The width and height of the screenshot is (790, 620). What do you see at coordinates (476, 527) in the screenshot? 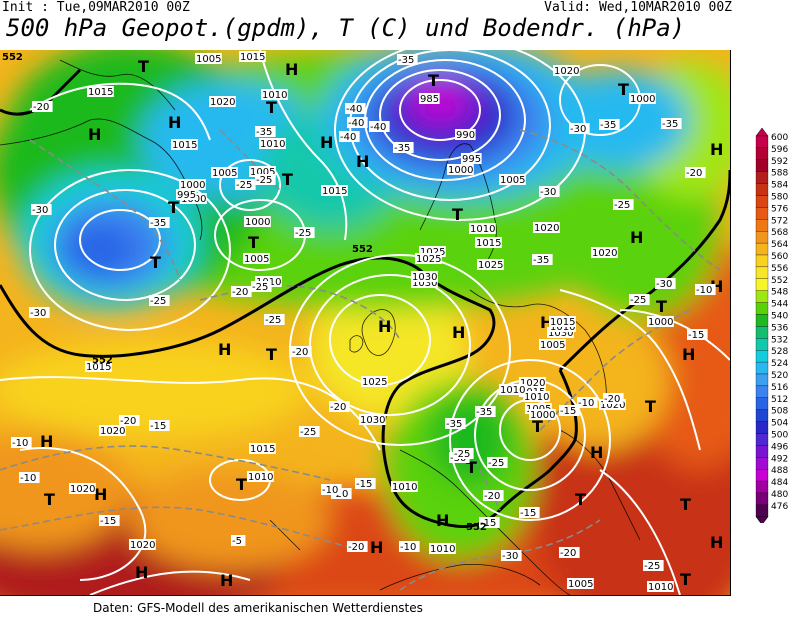
I see `height-label: 552` at bounding box center [476, 527].